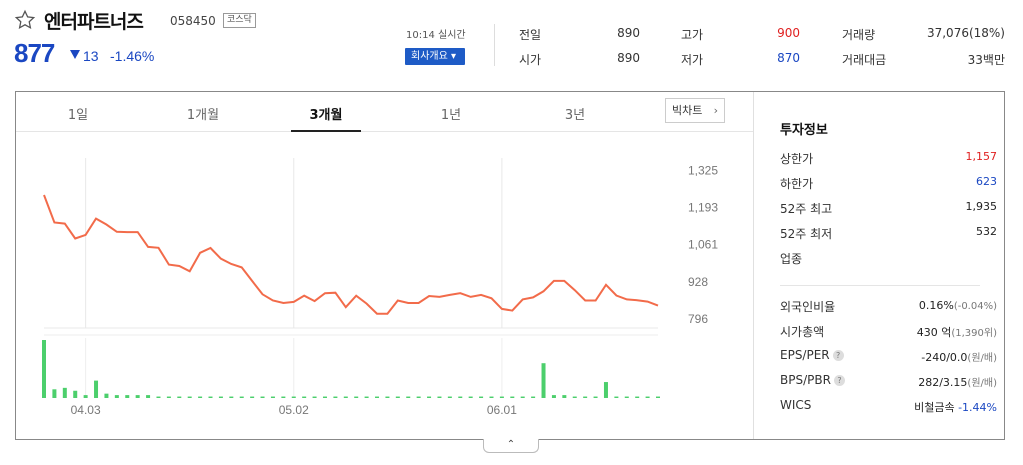 The height and width of the screenshot is (465, 1023). I want to click on bps-pbr-label: BPS/PBR?, so click(812, 380).